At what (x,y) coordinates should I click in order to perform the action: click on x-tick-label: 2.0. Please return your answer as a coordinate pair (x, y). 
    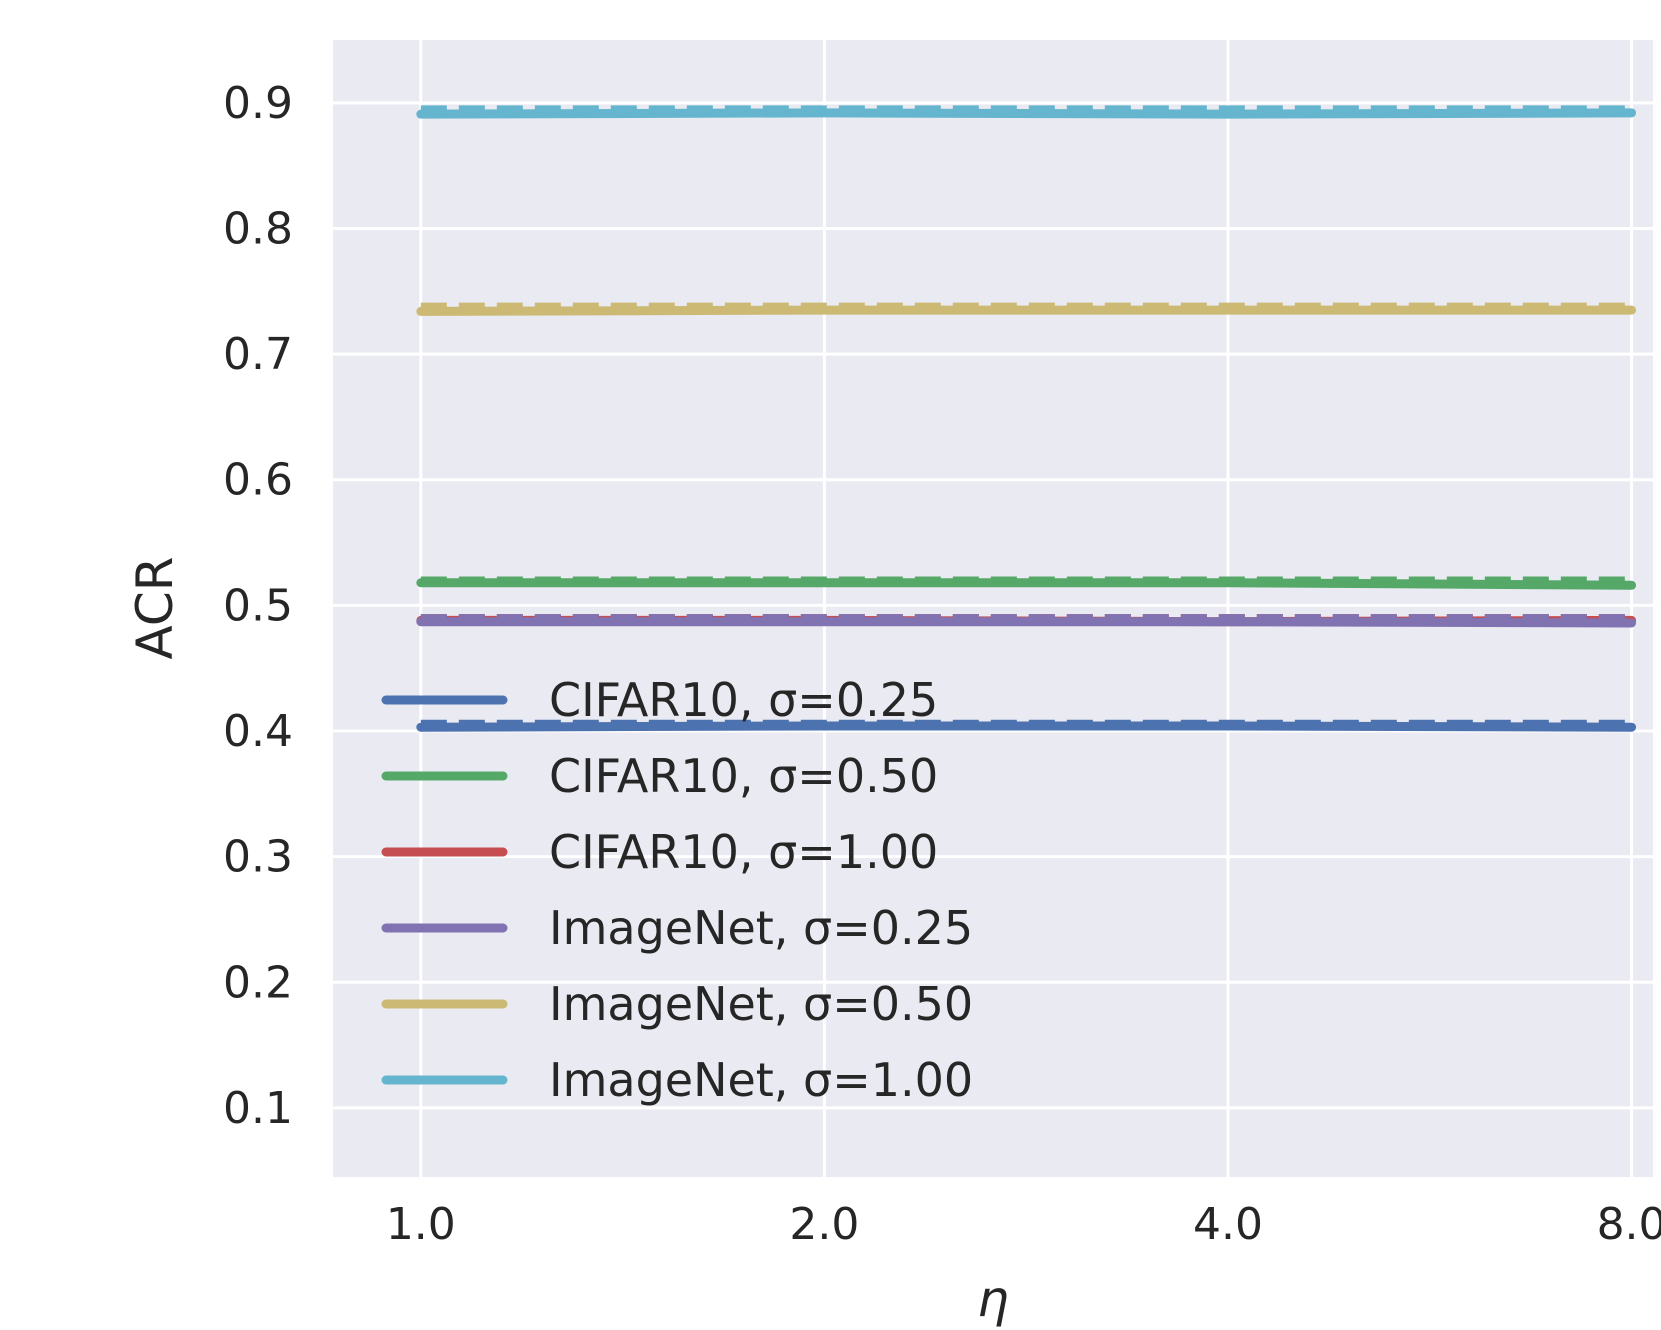
    Looking at the image, I should click on (824, 1224).